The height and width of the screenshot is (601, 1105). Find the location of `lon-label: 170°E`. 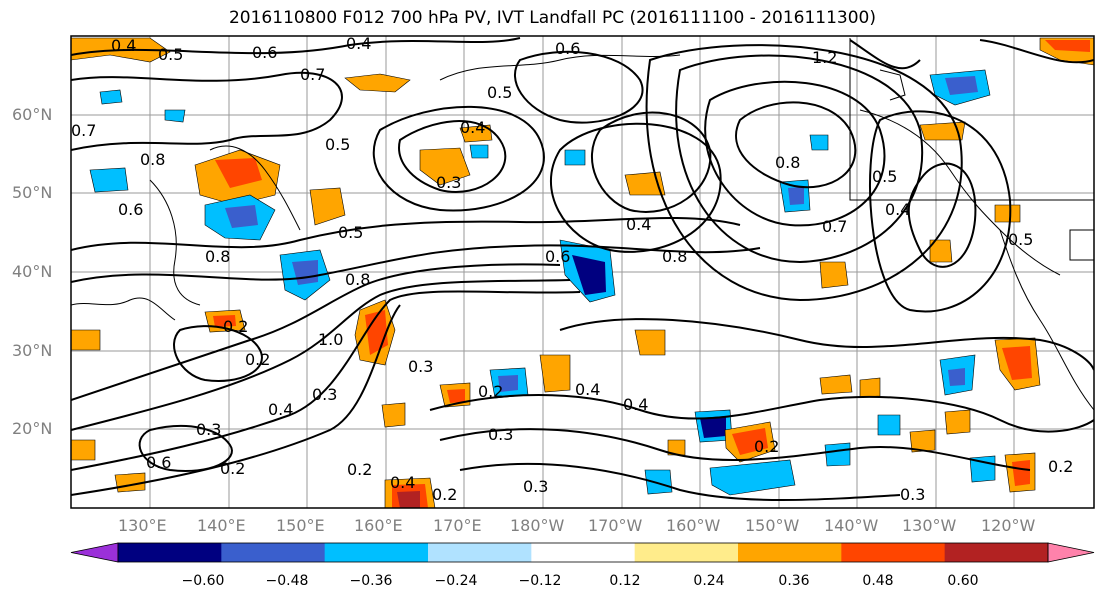

lon-label: 170°E is located at coordinates (457, 525).